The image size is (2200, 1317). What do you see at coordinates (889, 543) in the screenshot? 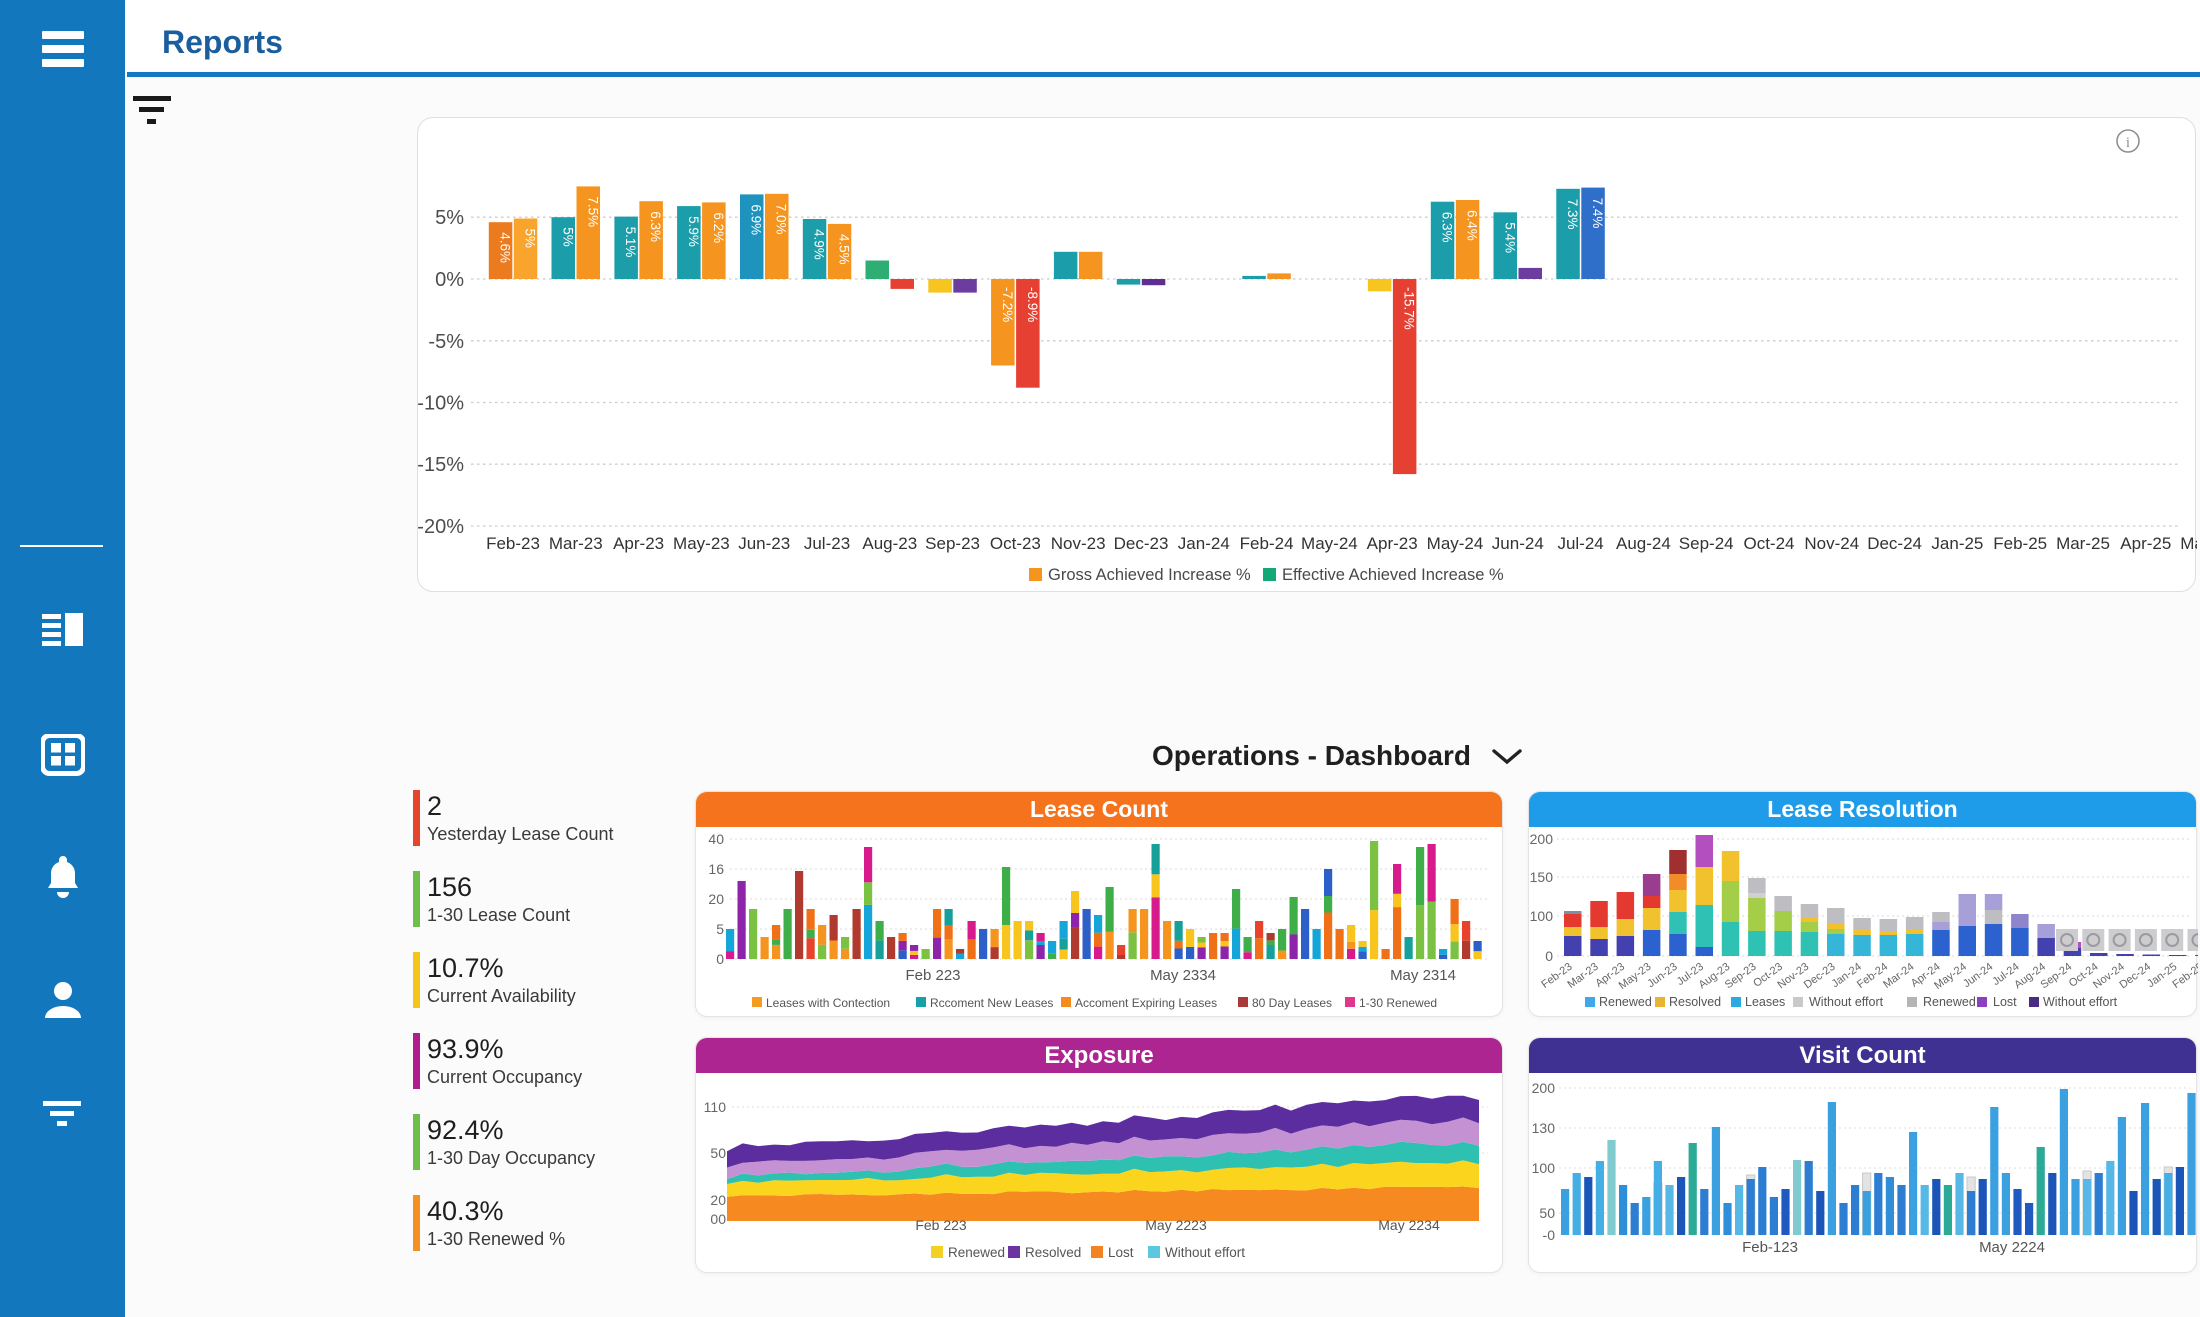
I see `svg-text: Aug-23` at bounding box center [889, 543].